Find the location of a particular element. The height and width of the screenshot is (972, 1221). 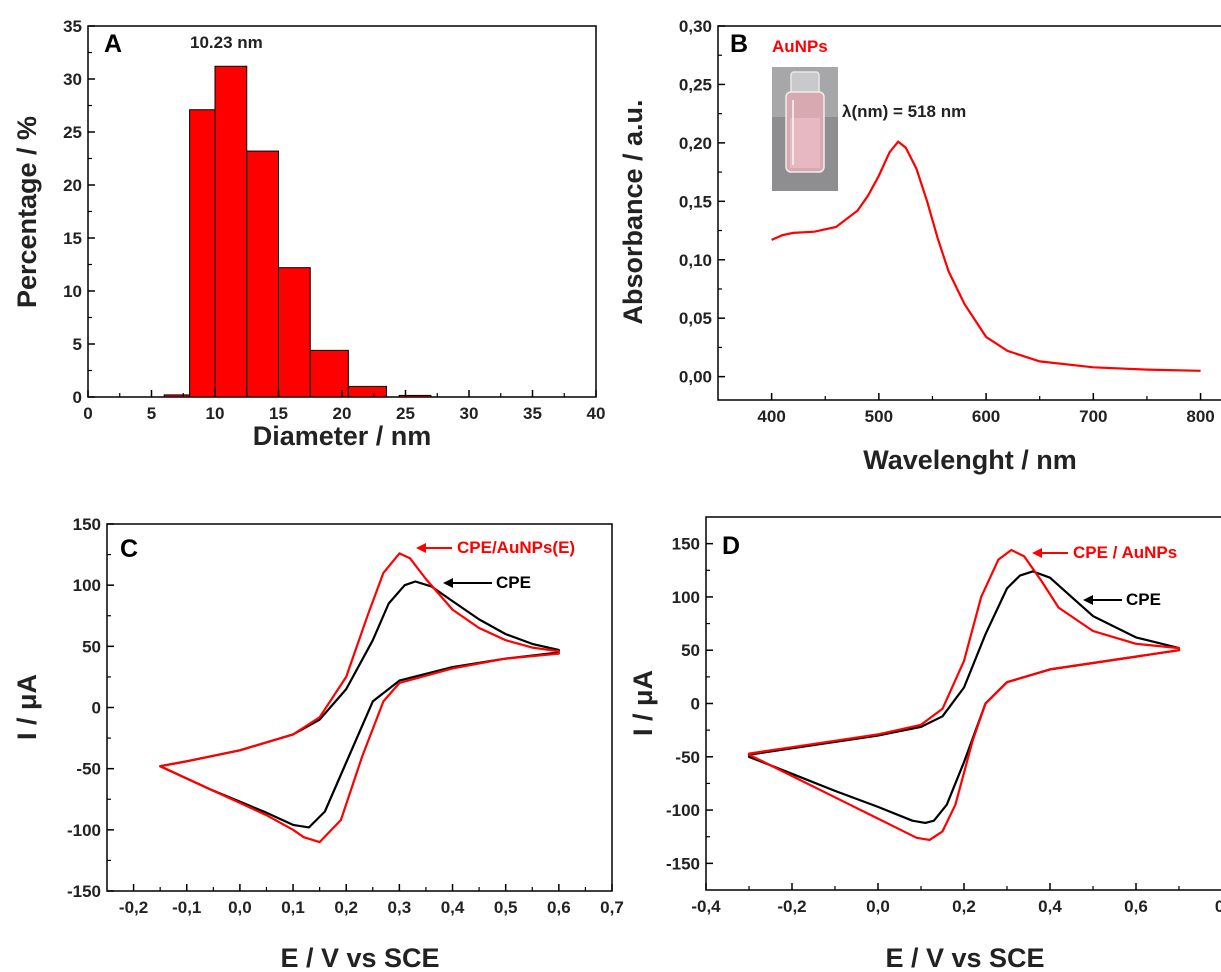

cv-curve-cpeaunps is located at coordinates (964, 694).